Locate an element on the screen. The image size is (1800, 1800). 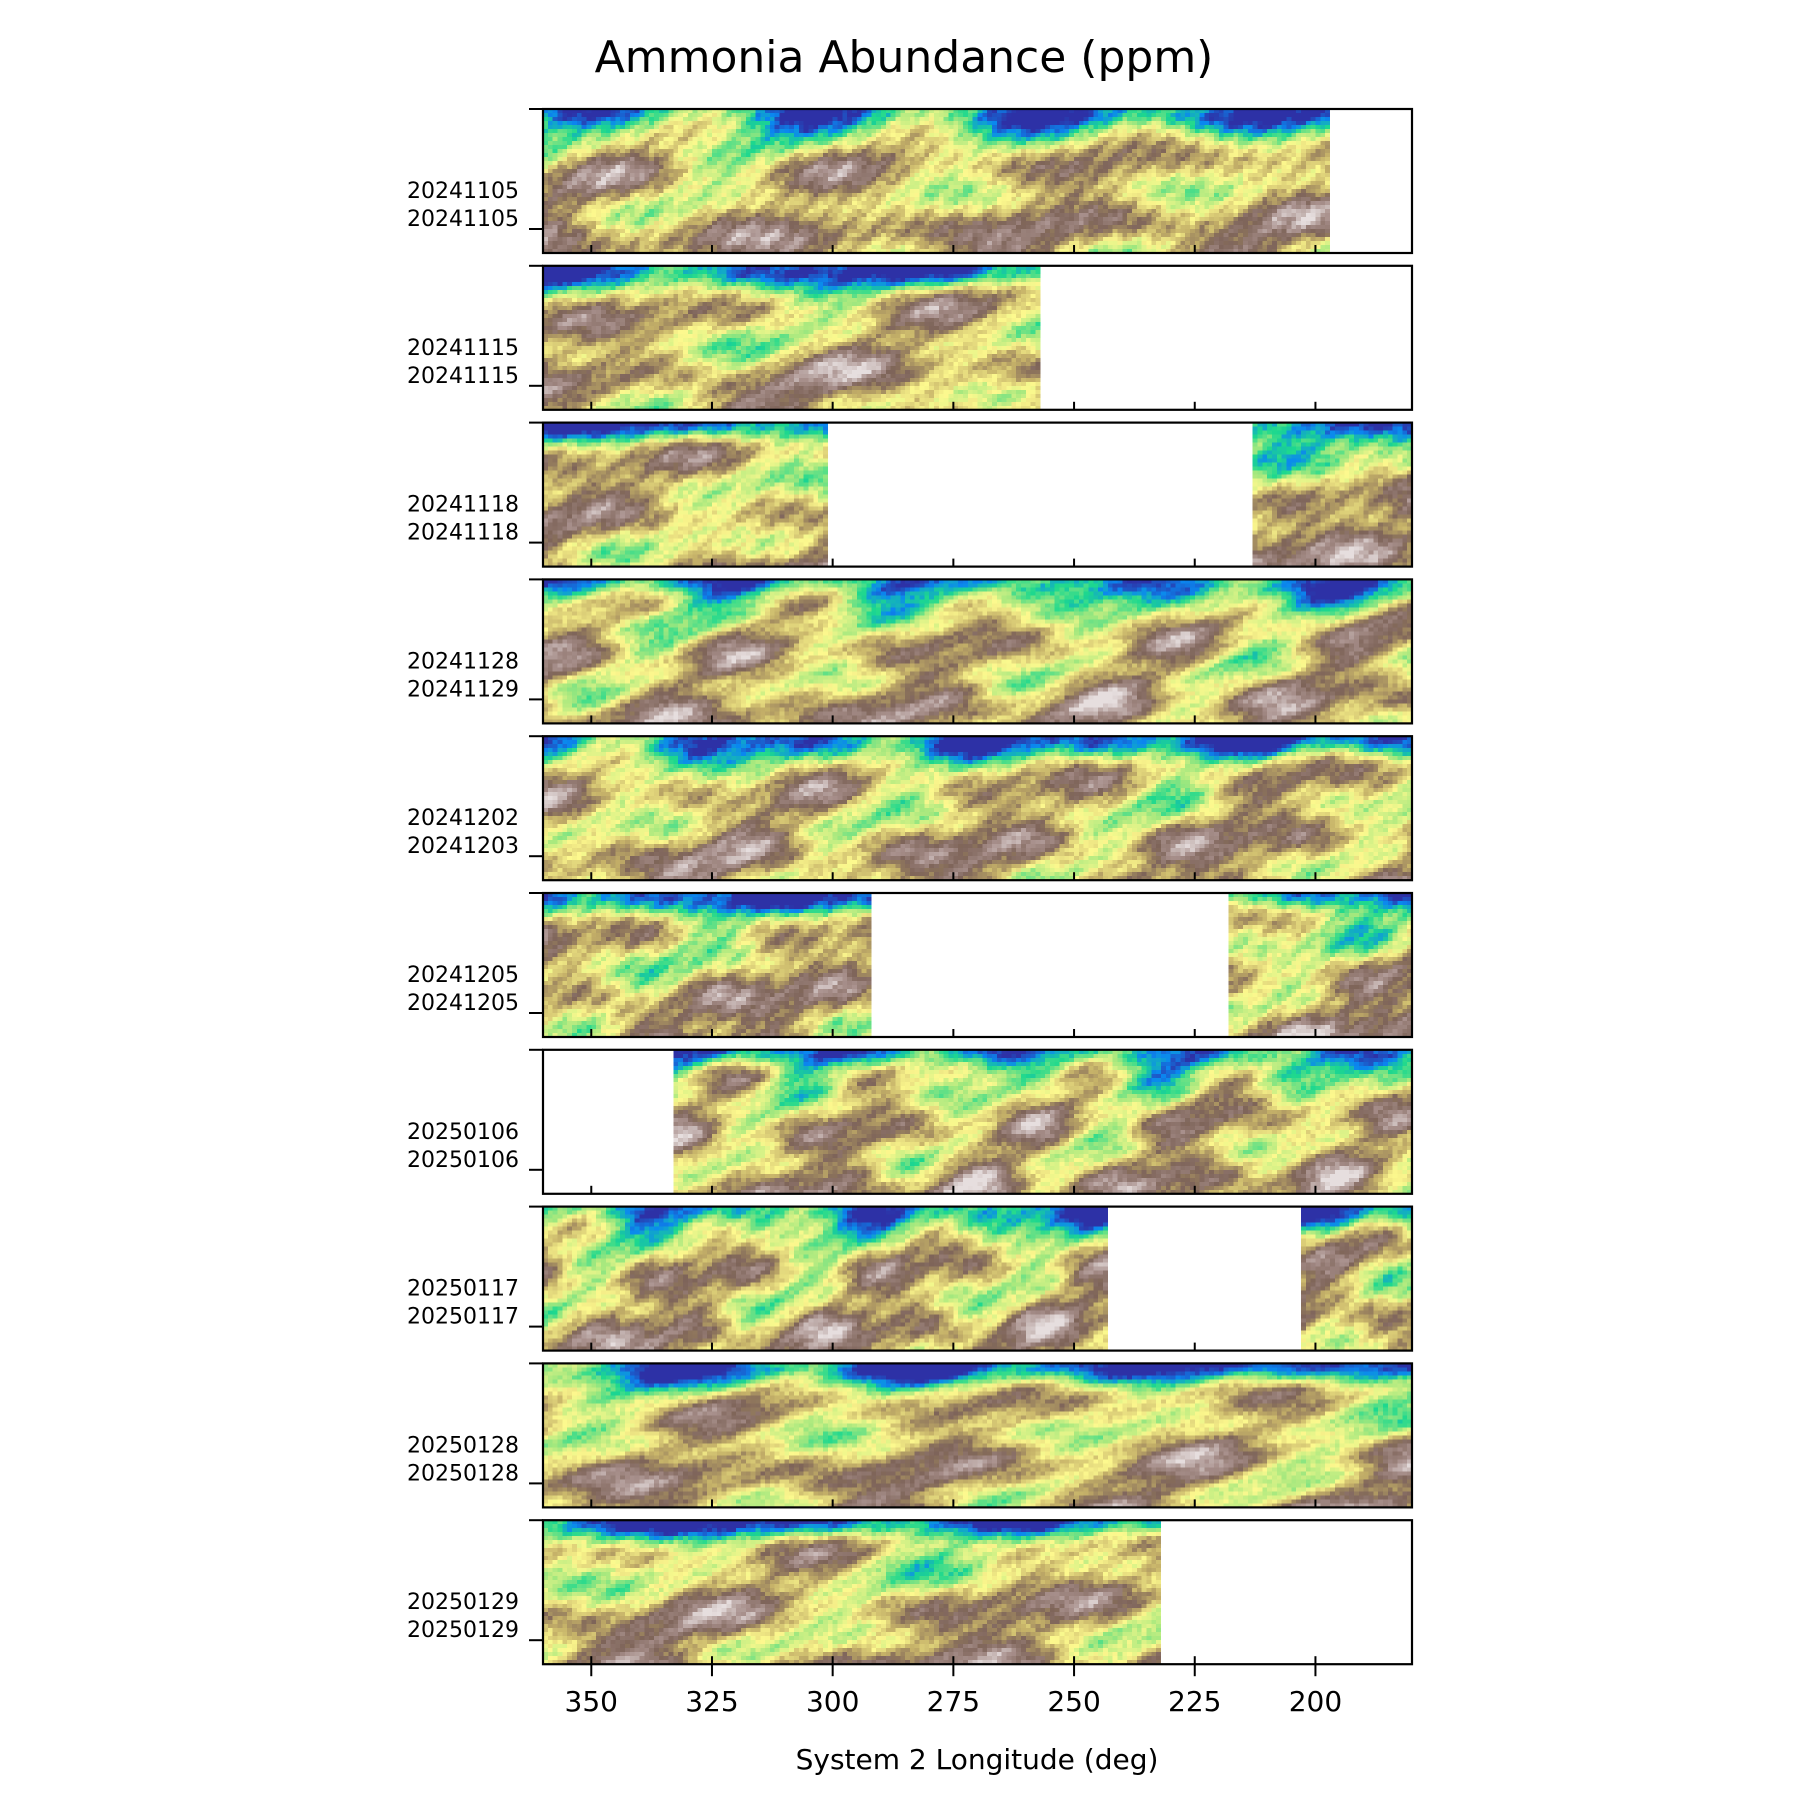
panel-9: 20250128 20250128 is located at coordinates (910, 1435).